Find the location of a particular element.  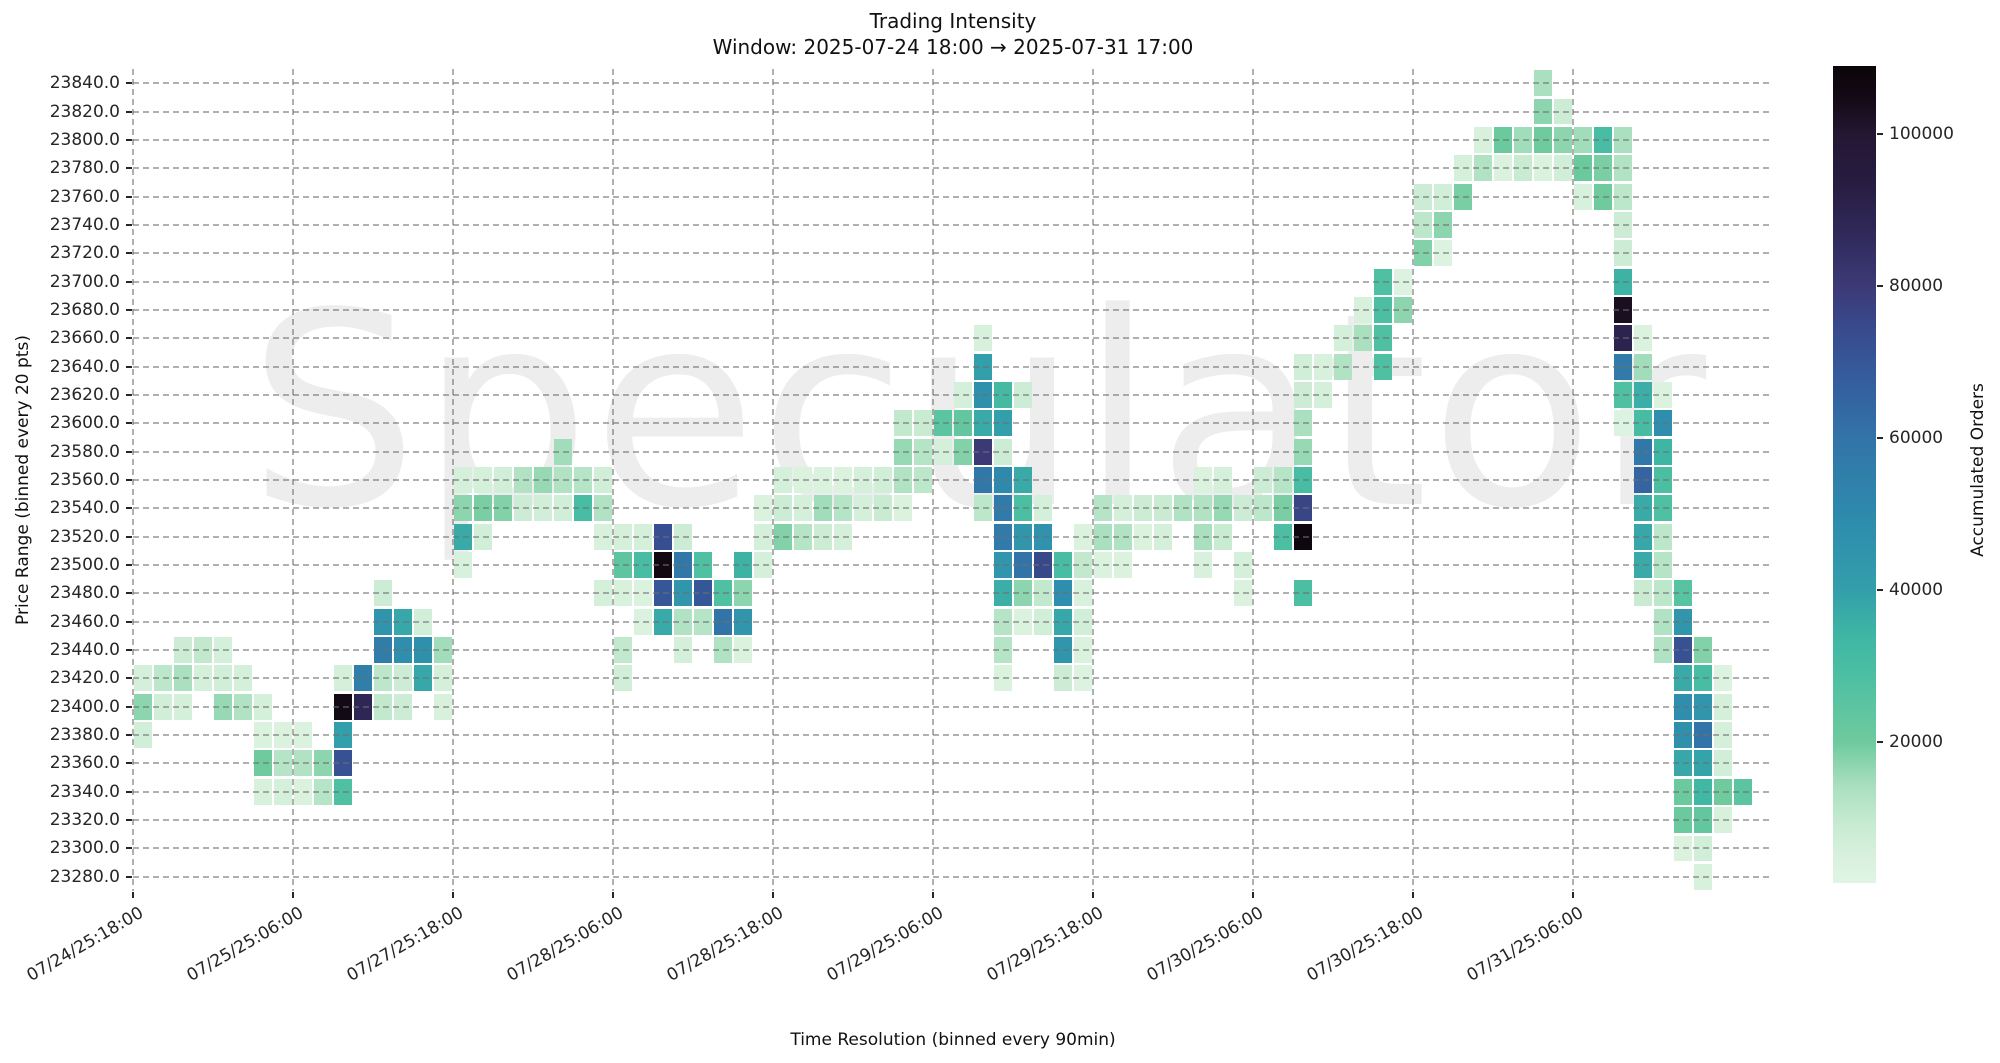

y-tick-label: 23340.0 is located at coordinates (84, 791).